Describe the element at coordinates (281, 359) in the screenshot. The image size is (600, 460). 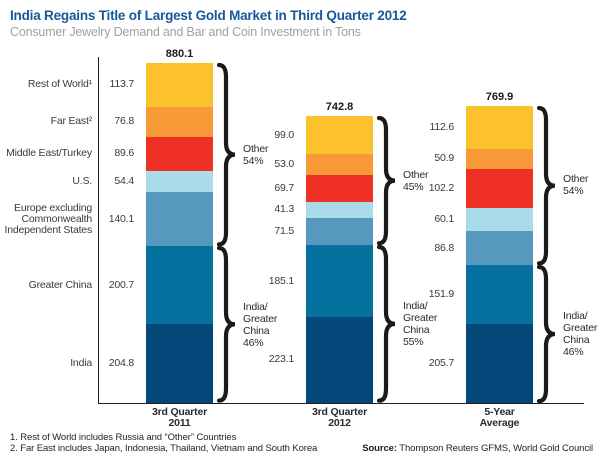
I see `value-label-3rd-quarter-2012-india: 223.1` at that location.